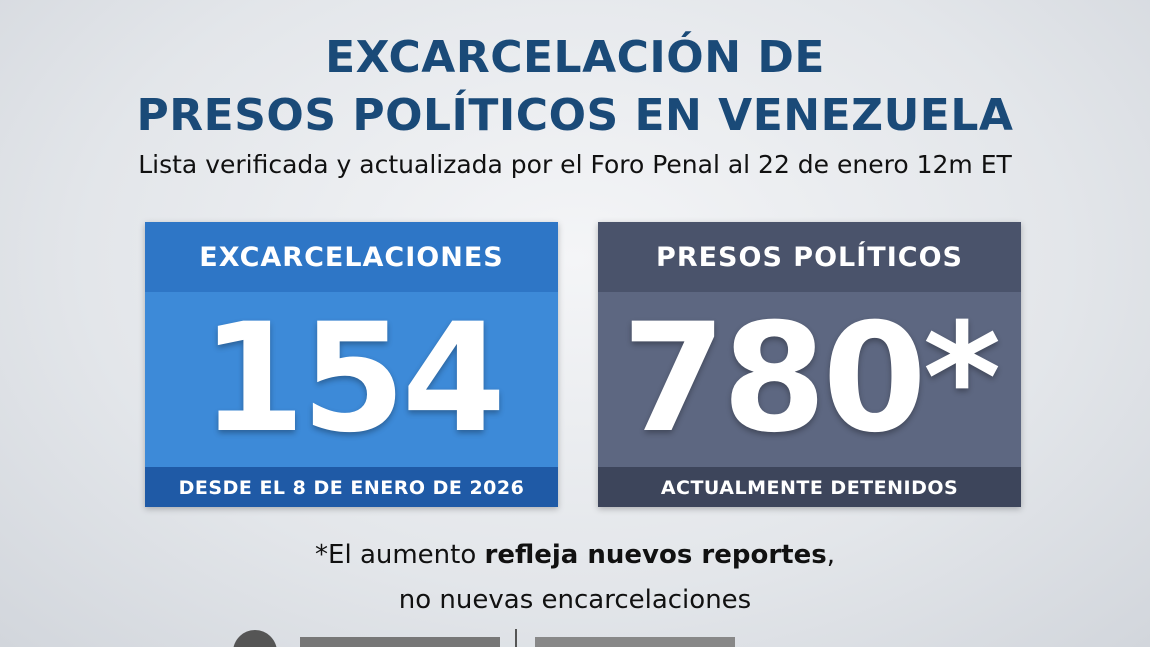  Describe the element at coordinates (351, 487) in the screenshot. I see `card-caption: DESDE EL 8 DE ENERO DE 2026` at that location.